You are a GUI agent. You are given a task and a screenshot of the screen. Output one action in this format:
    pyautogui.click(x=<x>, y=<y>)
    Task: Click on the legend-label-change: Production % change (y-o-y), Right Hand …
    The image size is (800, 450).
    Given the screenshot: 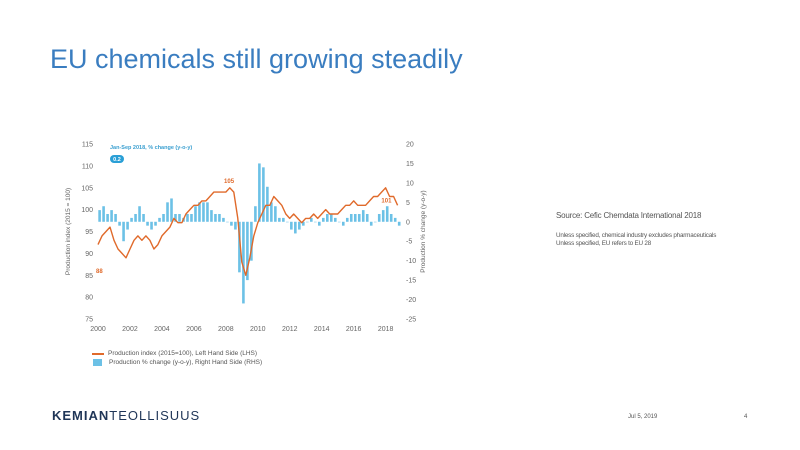 What is the action you would take?
    pyautogui.click(x=186, y=362)
    